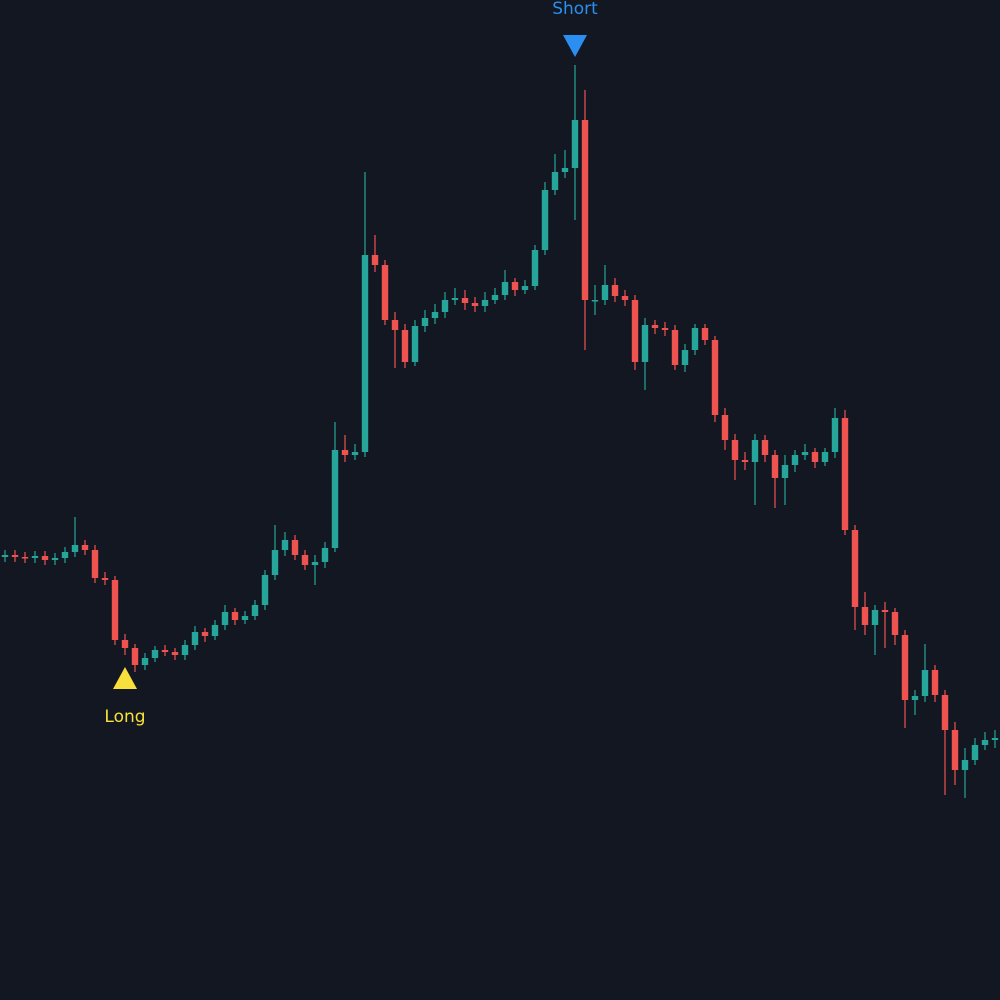  What do you see at coordinates (125, 678) in the screenshot?
I see `long-marker` at bounding box center [125, 678].